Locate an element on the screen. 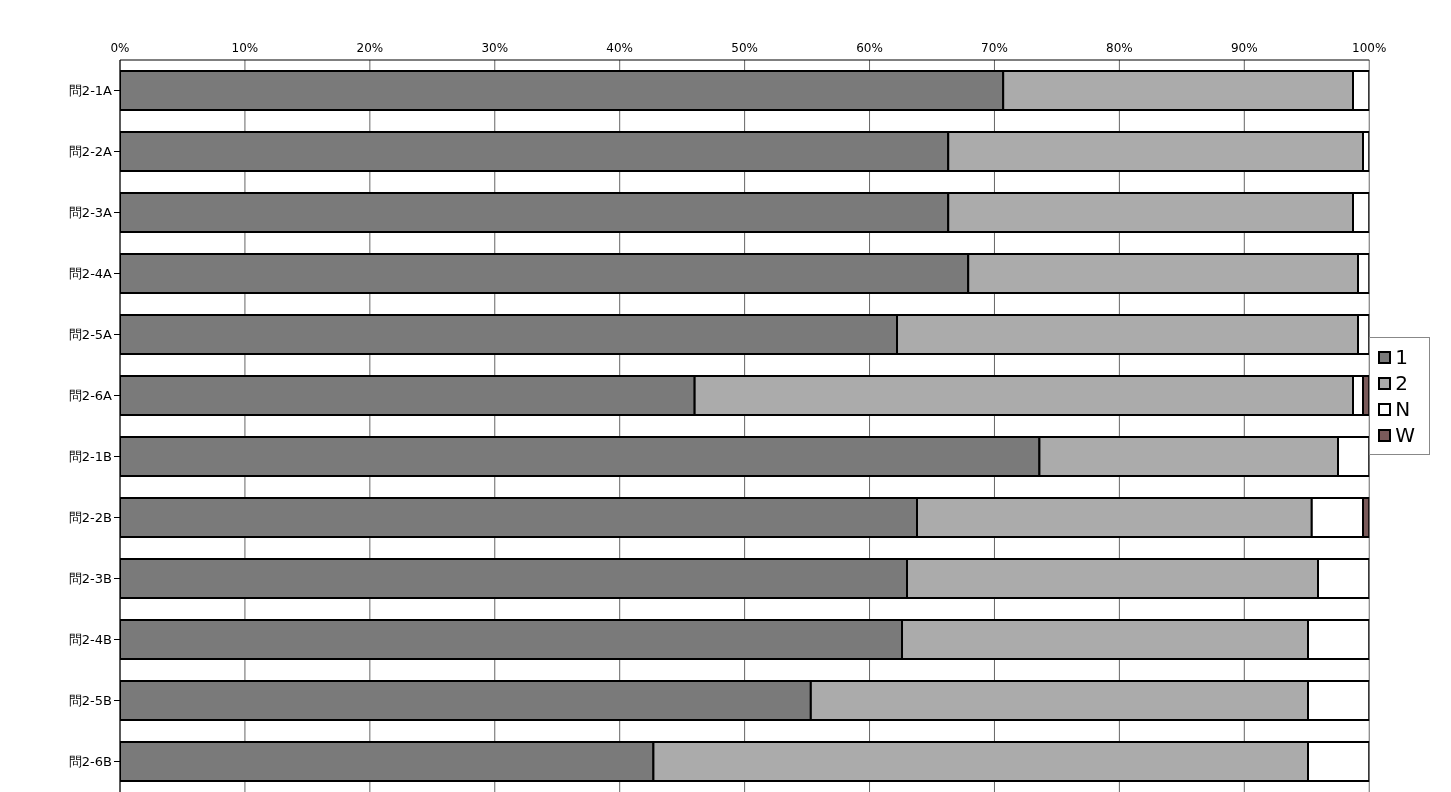 The width and height of the screenshot is (1451, 792). y-tick-label: 問2-3B is located at coordinates (90, 579).